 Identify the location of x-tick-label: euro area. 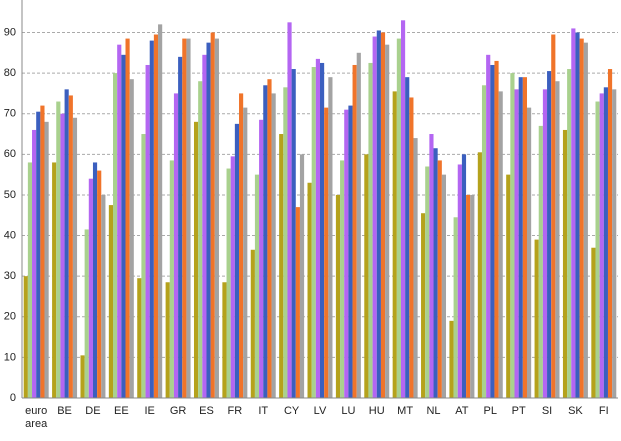
(36, 417).